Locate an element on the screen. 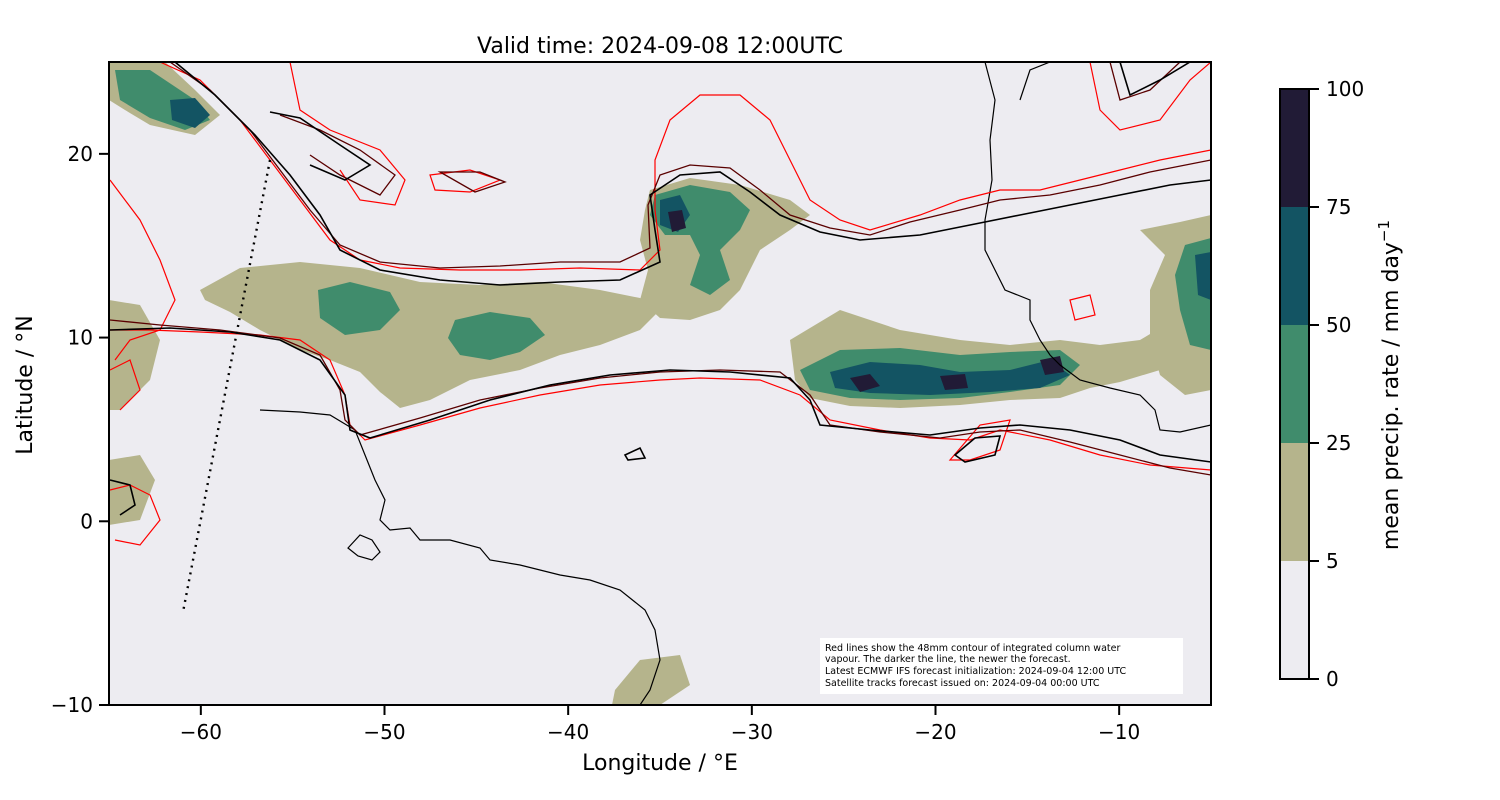  y-axis-label: Latitude / °N is located at coordinates (25, 384).